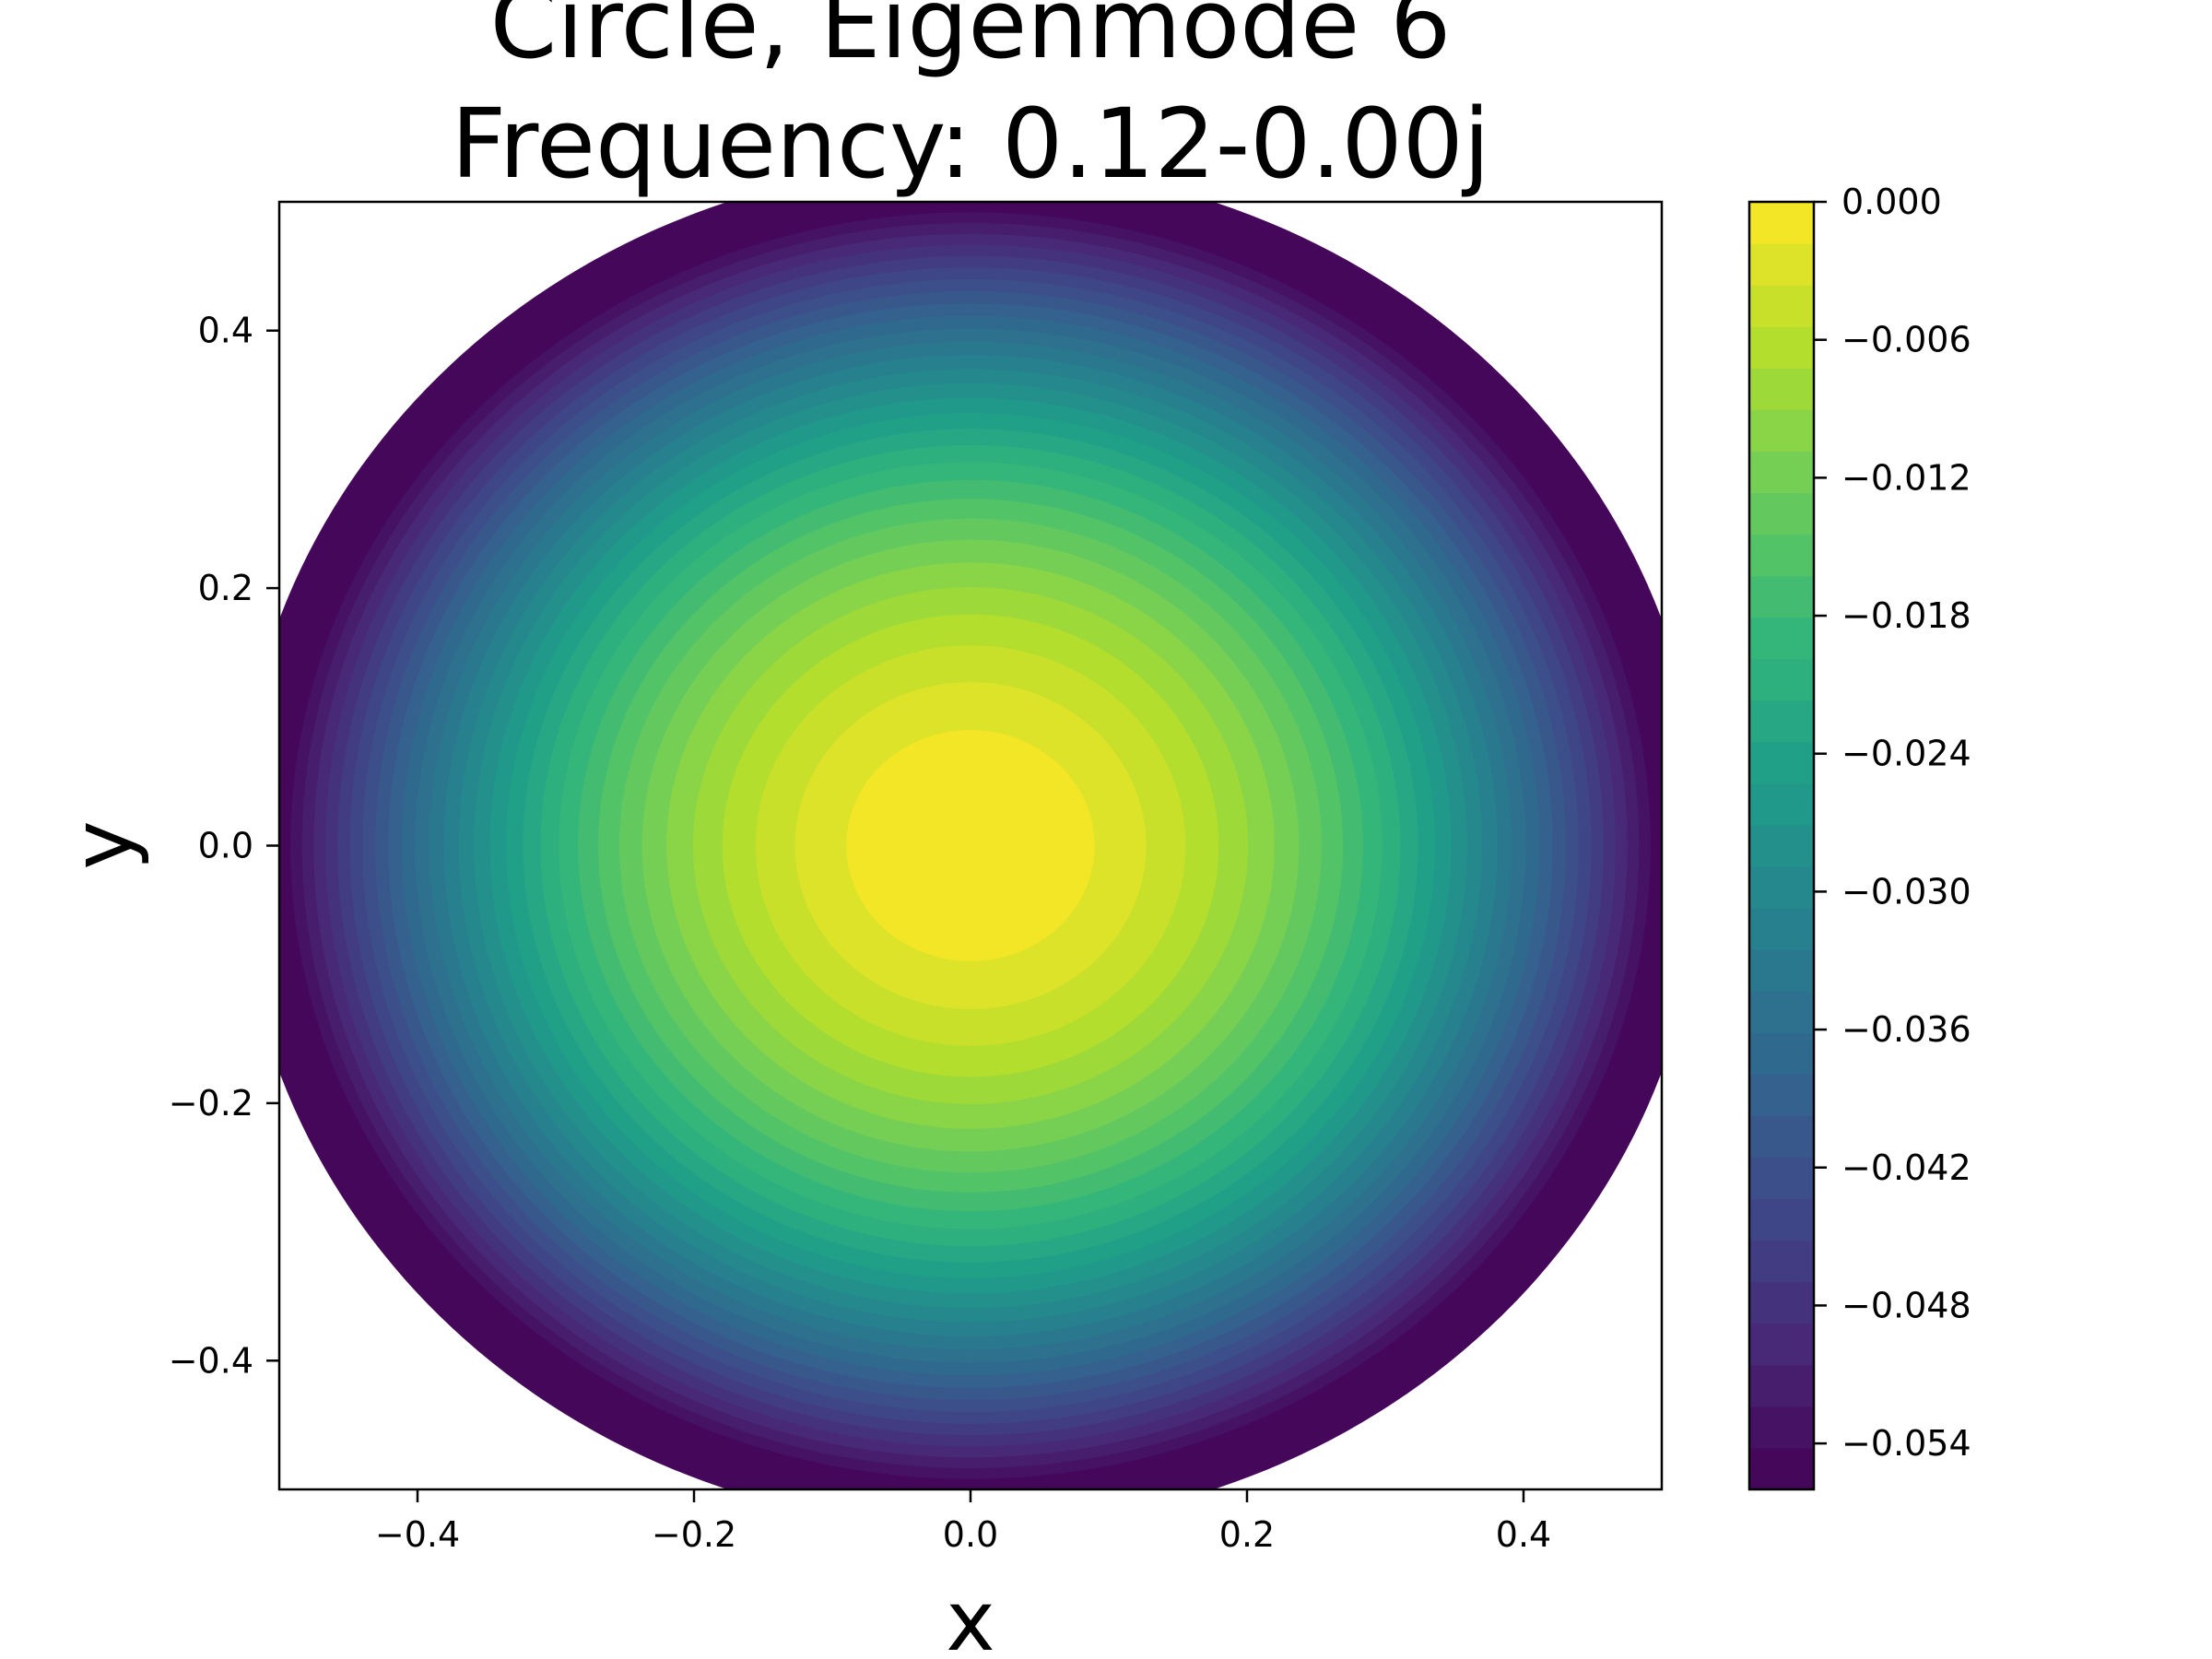 The width and height of the screenshot is (2212, 1659). Describe the element at coordinates (225, 331) in the screenshot. I see `y-tick-label: 0.4` at that location.